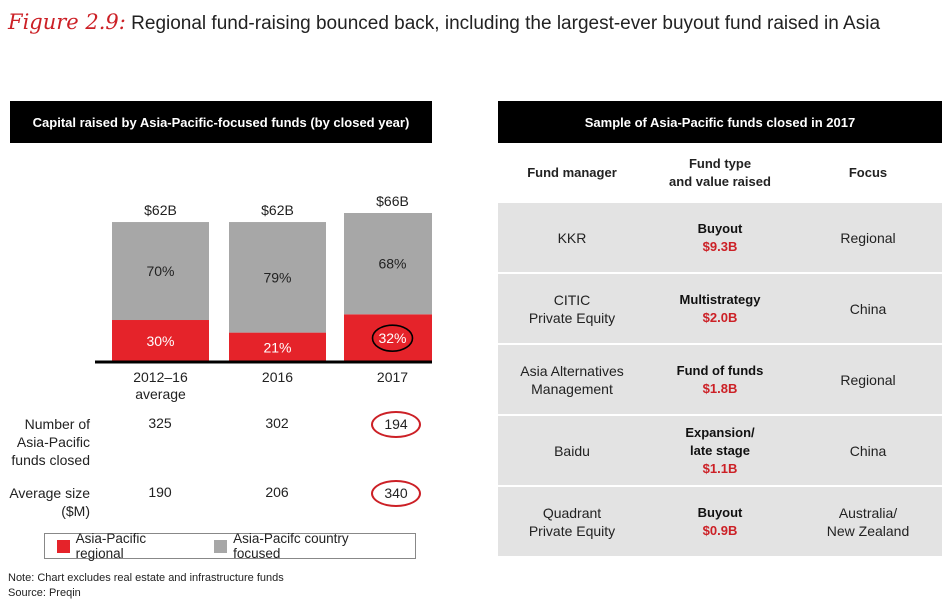 The image size is (950, 609). I want to click on cell-value-raised: $1.1B, so click(720, 468).